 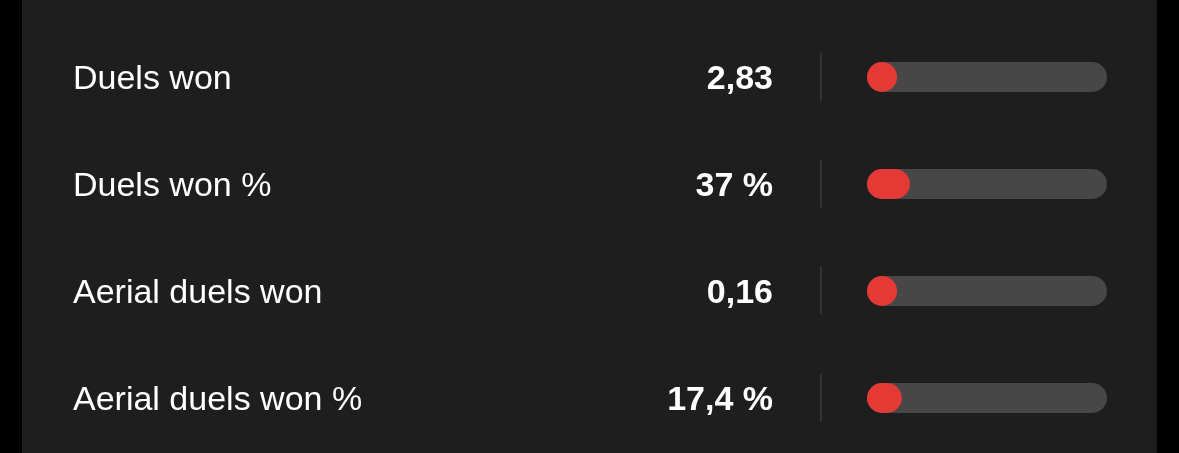 What do you see at coordinates (720, 397) in the screenshot?
I see `text: 17,4 %` at bounding box center [720, 397].